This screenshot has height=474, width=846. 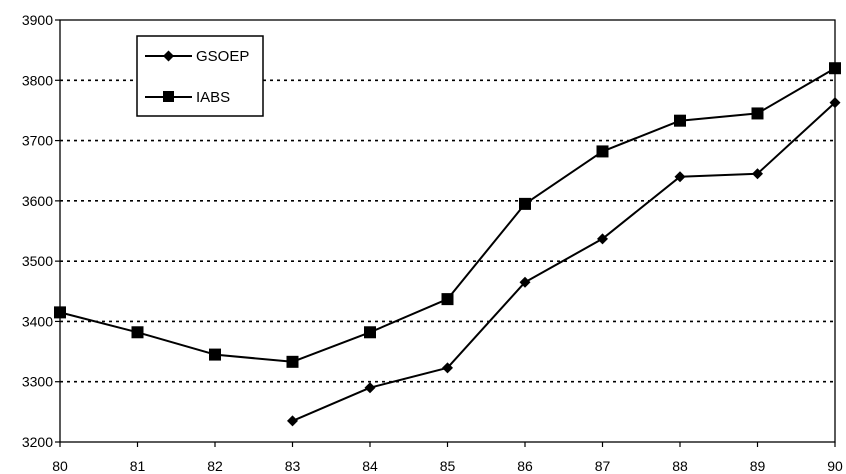 I want to click on x-tick-label: 80, so click(x=60, y=466).